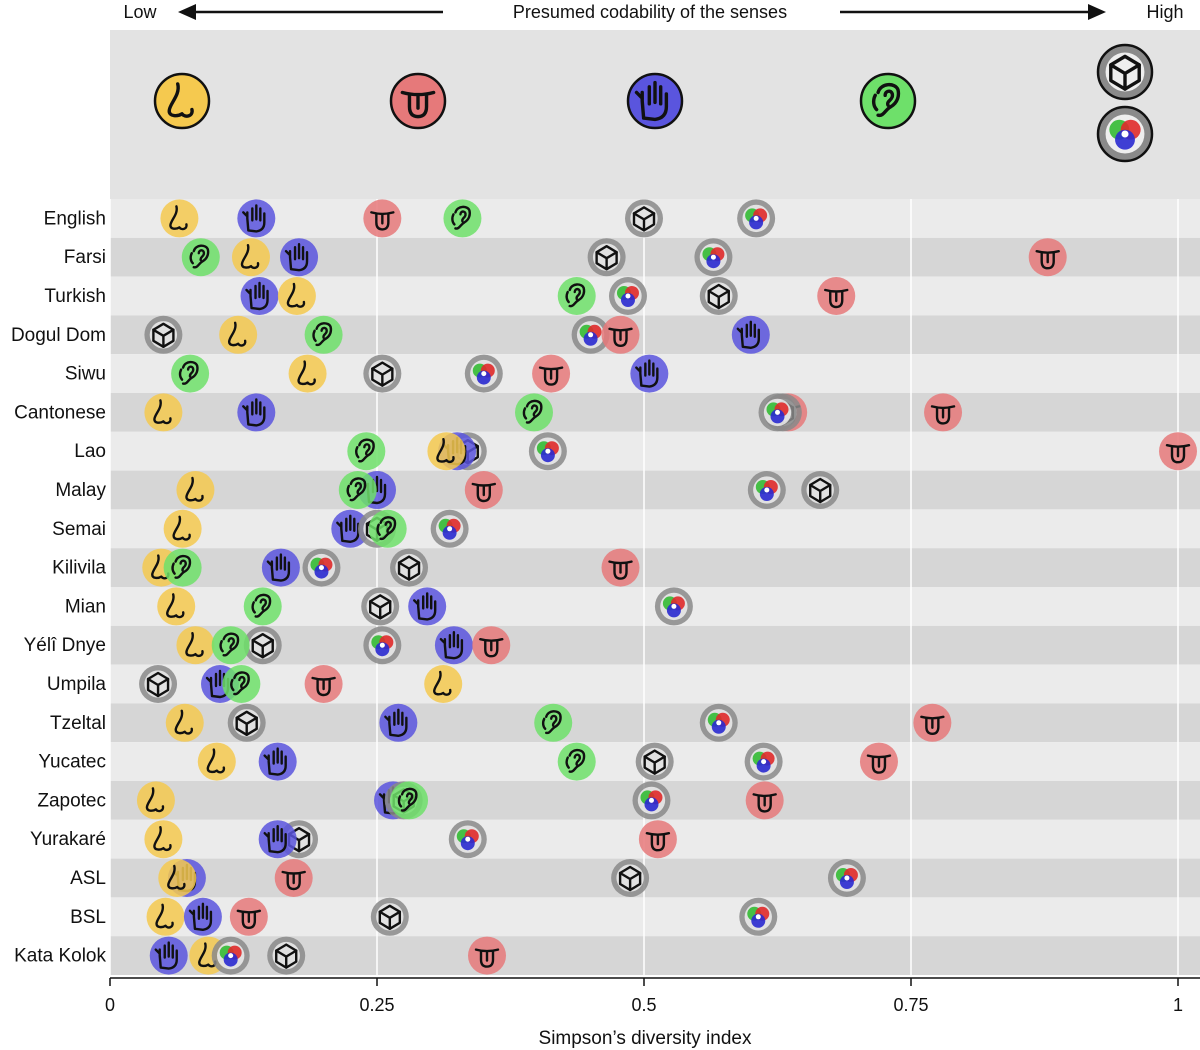  Describe the element at coordinates (187, 12) in the screenshot. I see `low-arrow-head` at that location.